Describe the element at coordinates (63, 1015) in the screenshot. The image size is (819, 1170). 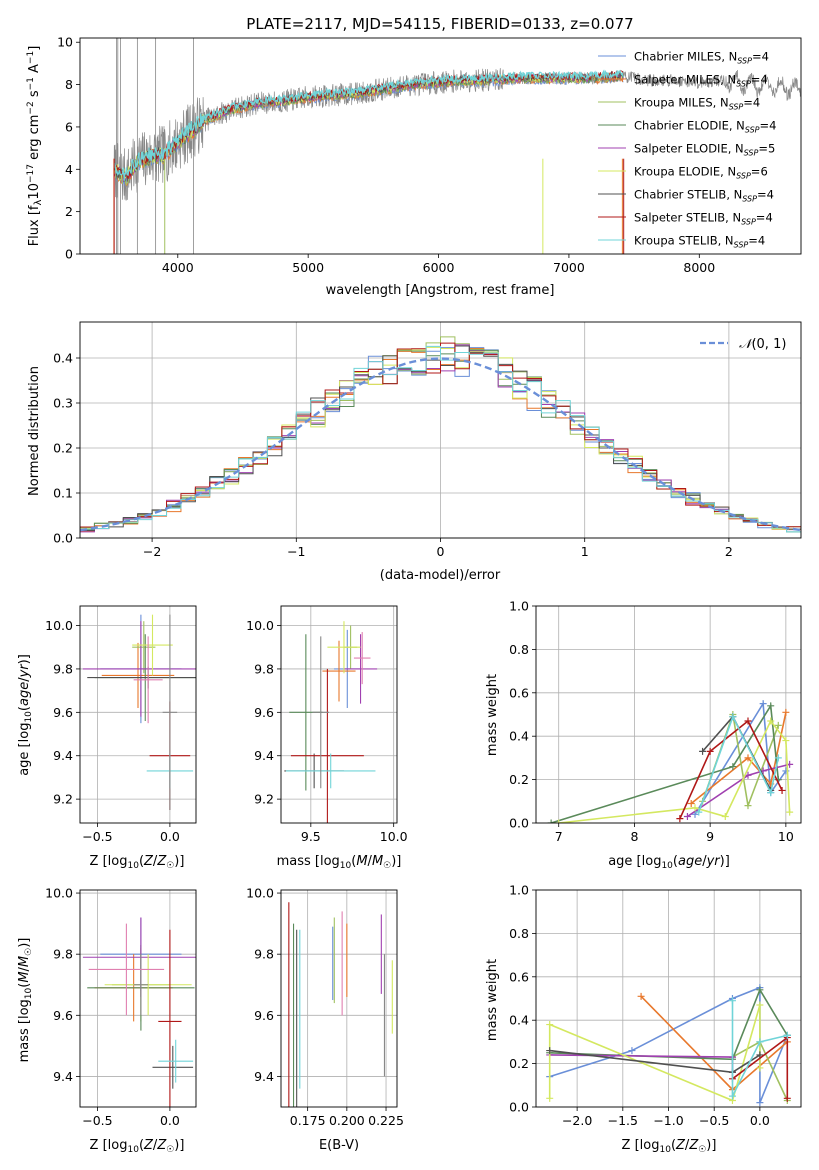
I see `mass_vs_Z-ytick-label: 9.6` at that location.